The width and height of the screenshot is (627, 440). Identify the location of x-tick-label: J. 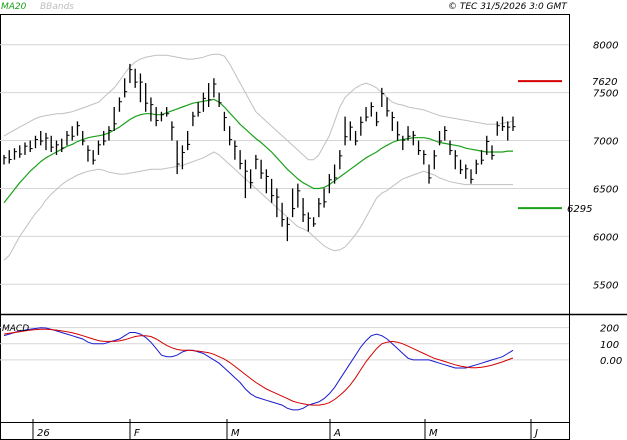
(535, 433).